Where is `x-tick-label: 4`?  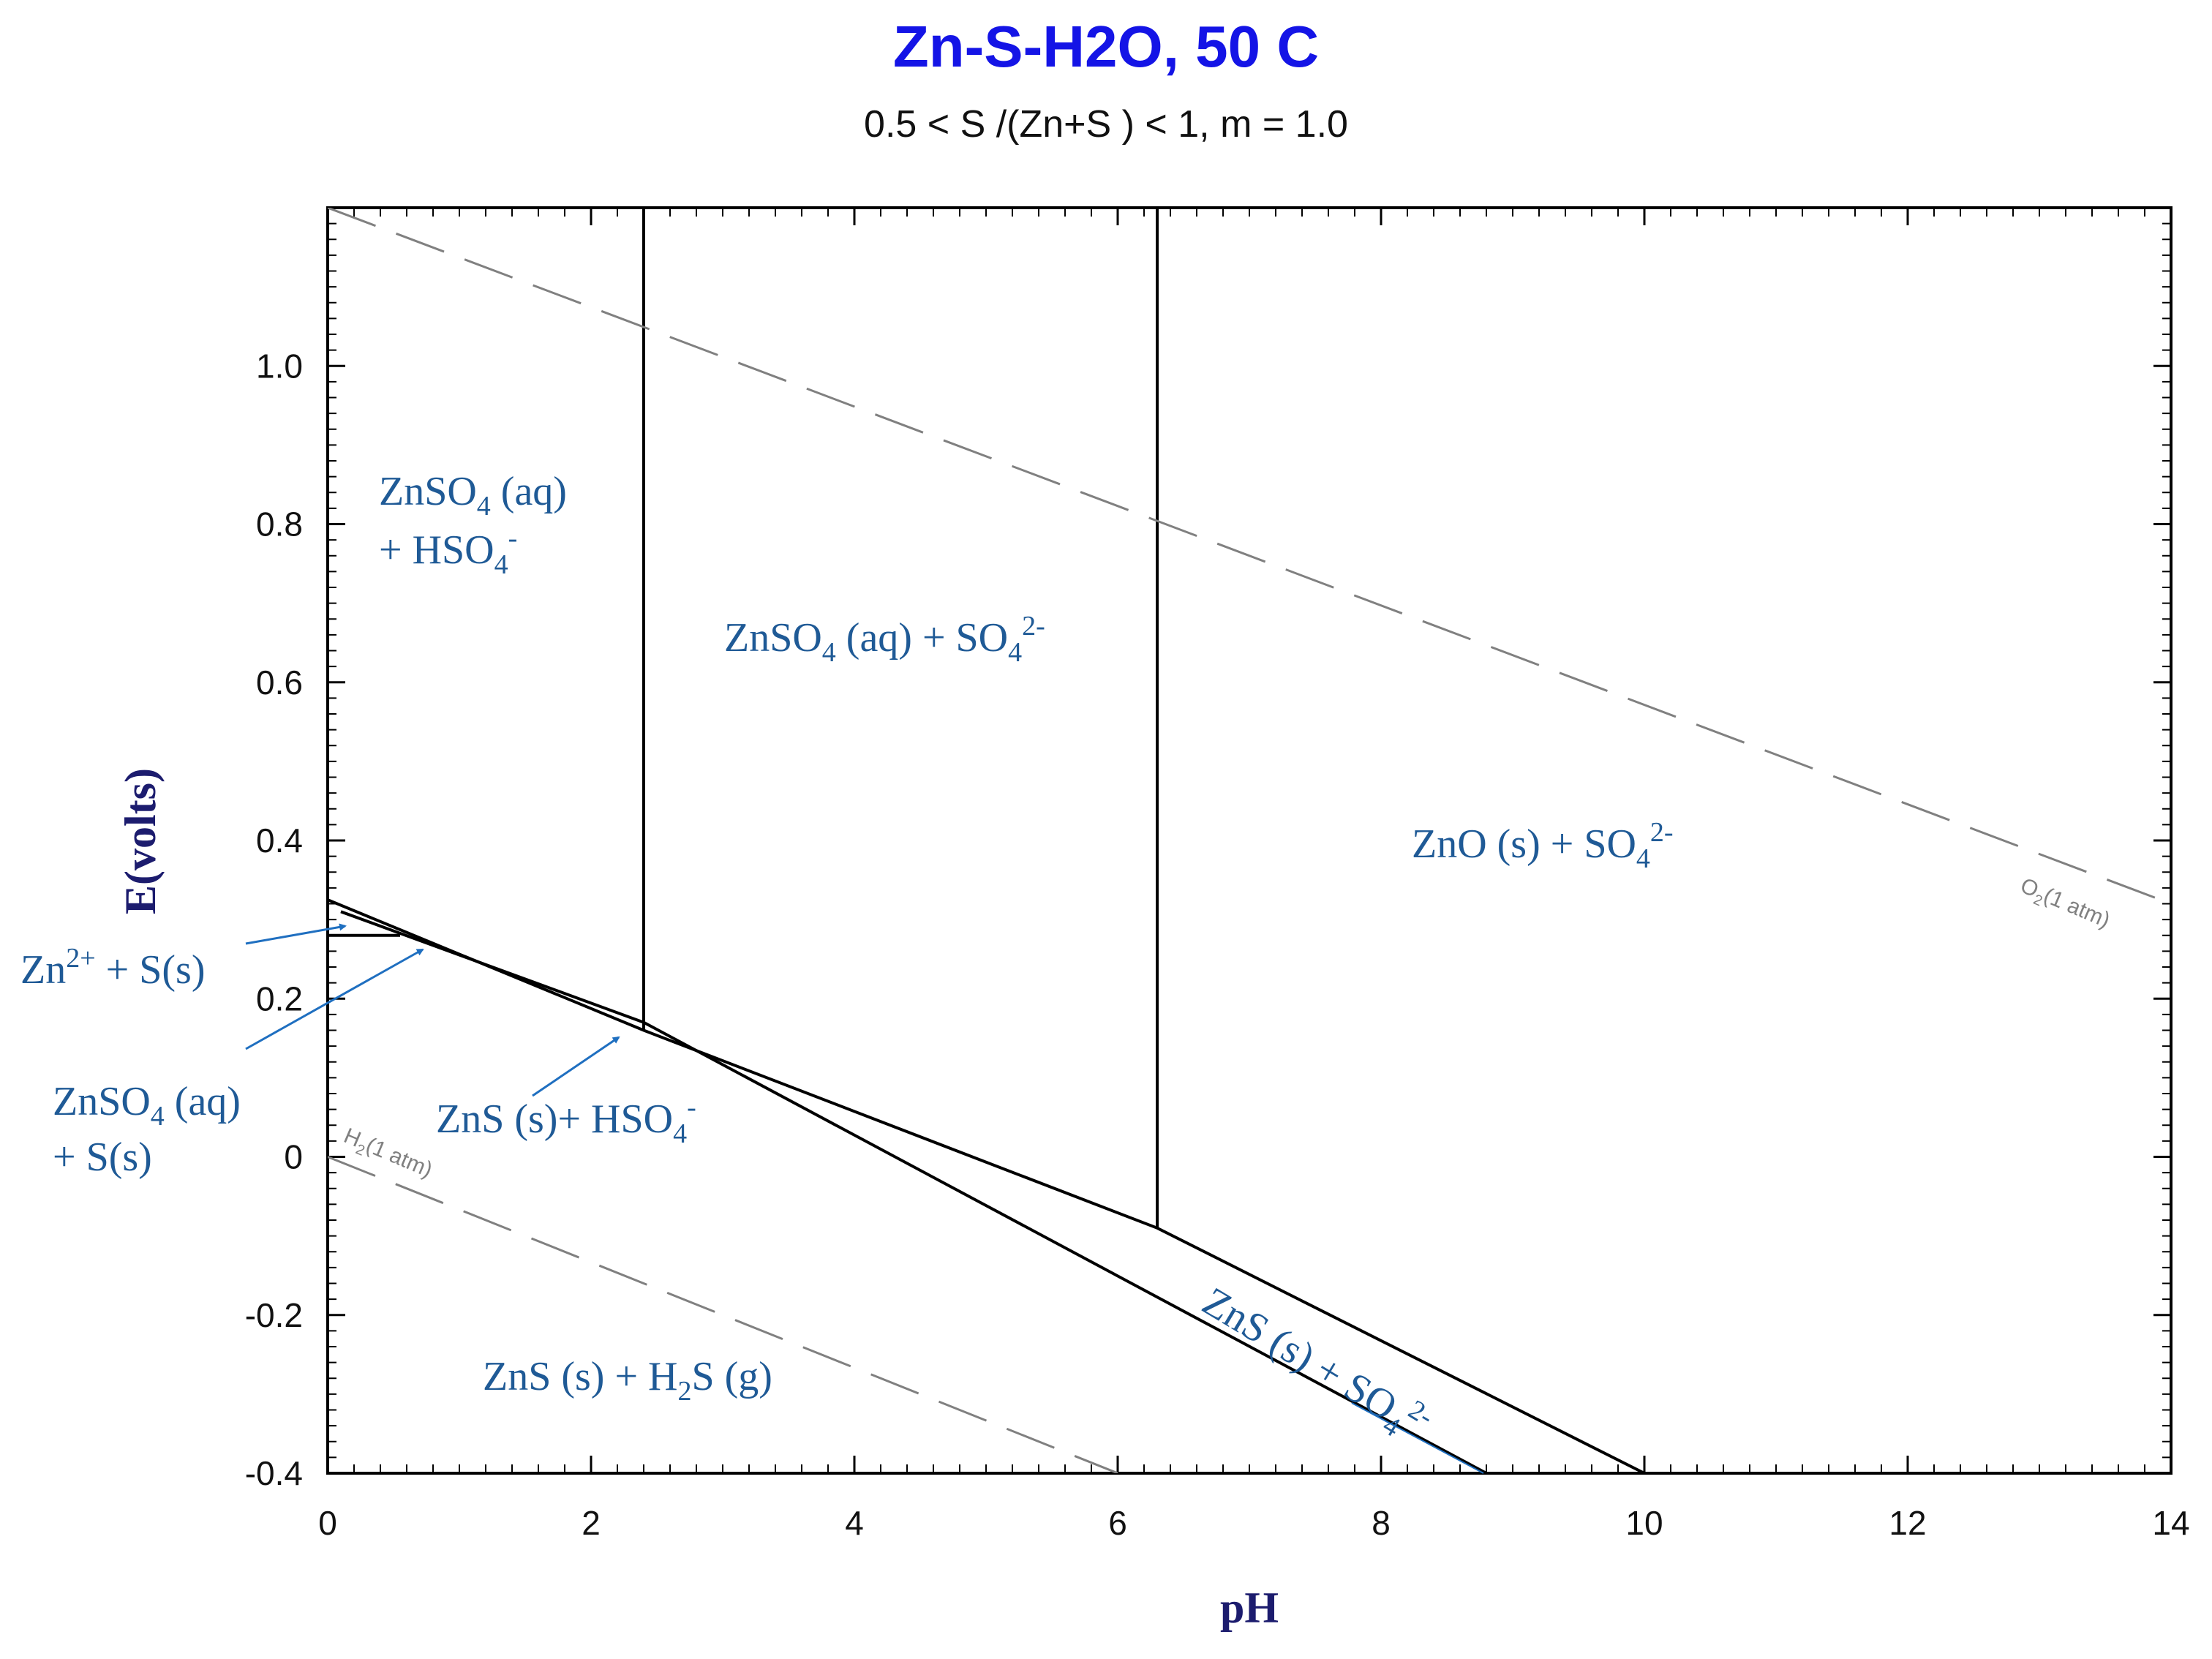 x-tick-label: 4 is located at coordinates (854, 1523).